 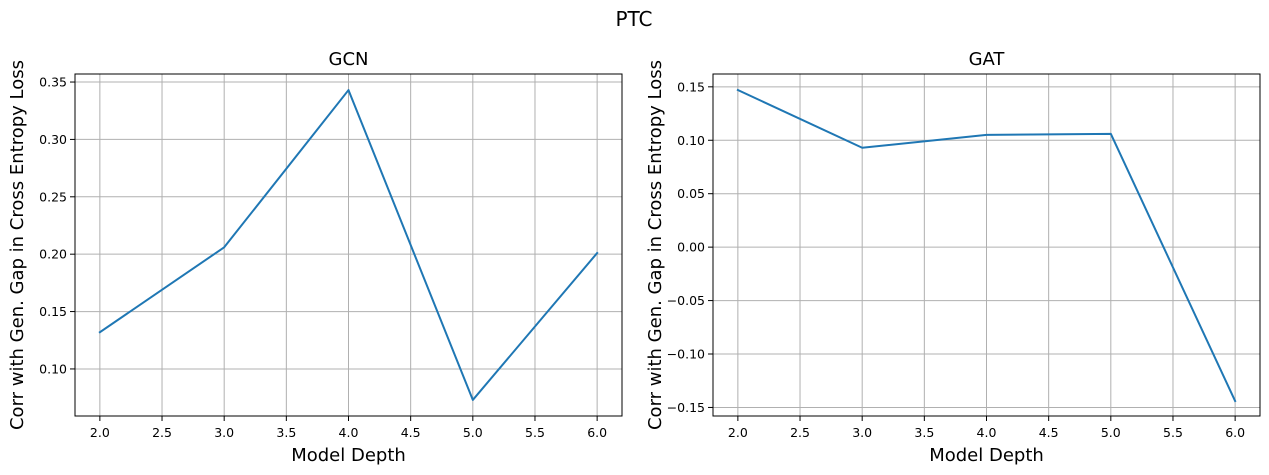 What do you see at coordinates (162, 432) in the screenshot?
I see `gcn-x-tick-label: 2.5` at bounding box center [162, 432].